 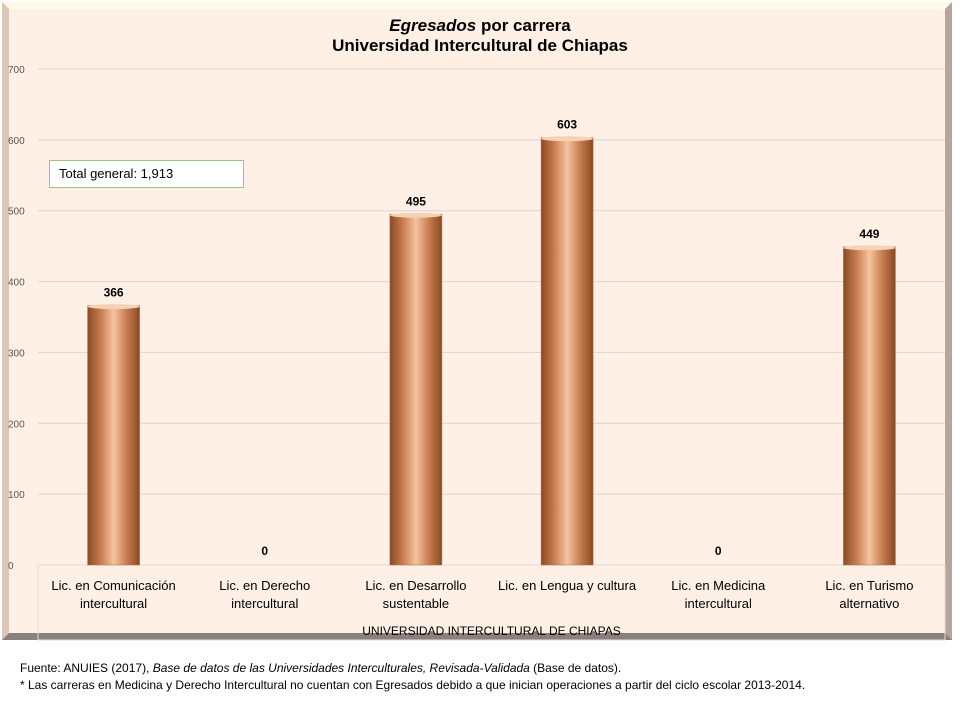 What do you see at coordinates (718, 594) in the screenshot?
I see `category-label: Lic. en Medicina intercultural` at bounding box center [718, 594].